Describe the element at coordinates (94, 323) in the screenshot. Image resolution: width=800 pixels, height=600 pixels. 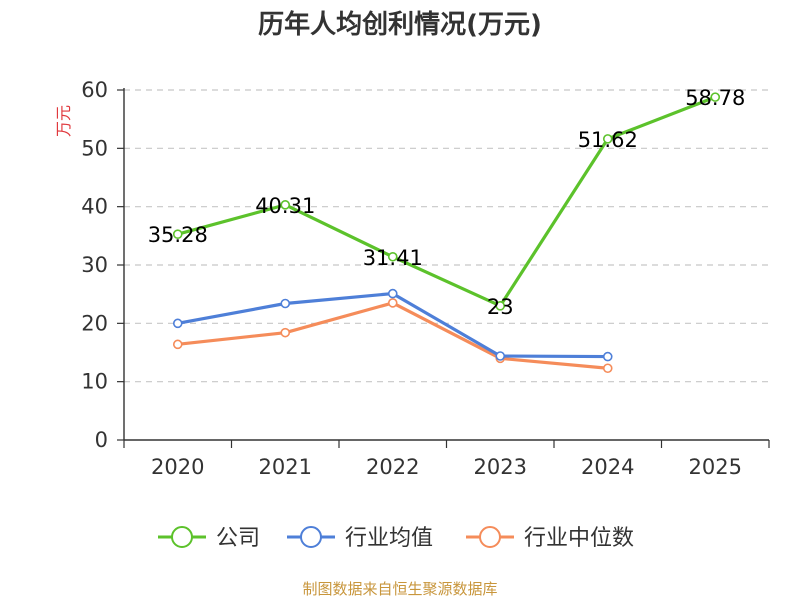
I see `y-tick-label: 20` at that location.